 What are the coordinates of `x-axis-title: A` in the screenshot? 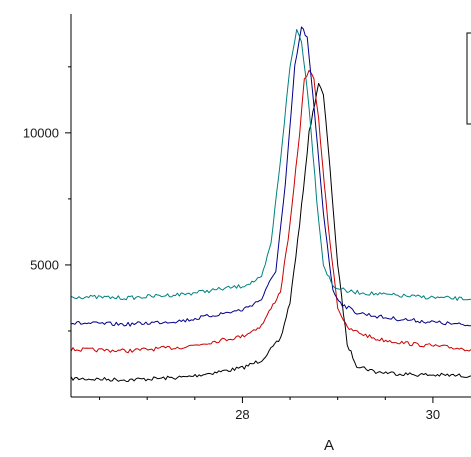 It's located at (329, 445).